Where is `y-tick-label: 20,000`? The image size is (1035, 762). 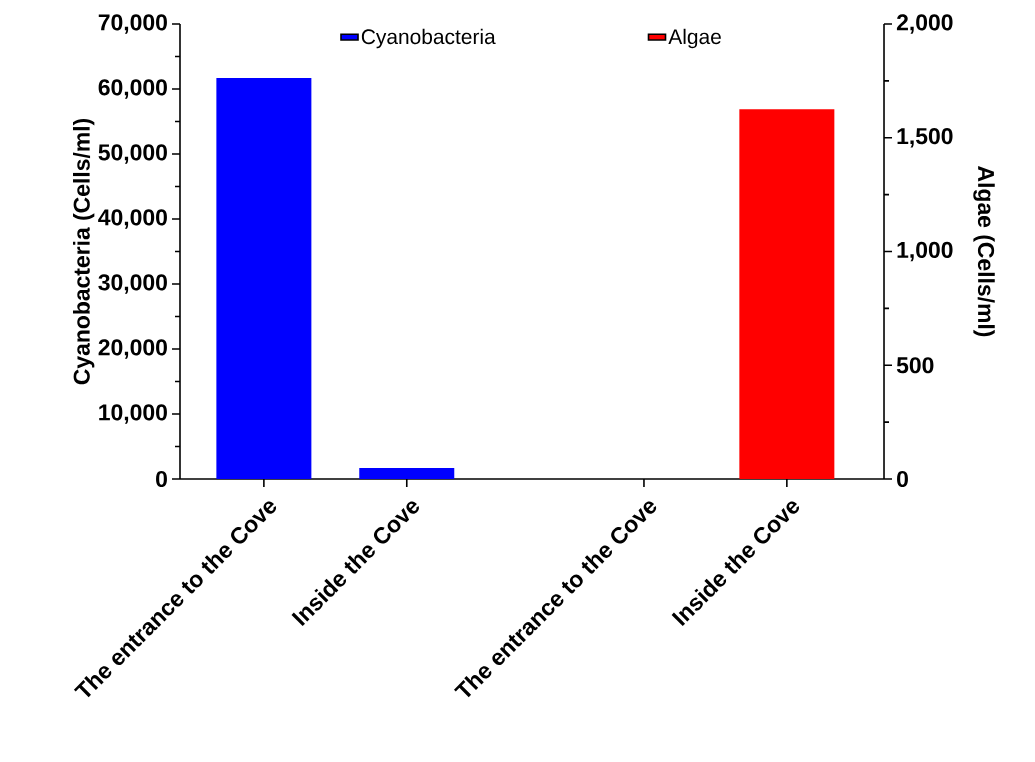
y-tick-label: 20,000 is located at coordinates (132, 349).